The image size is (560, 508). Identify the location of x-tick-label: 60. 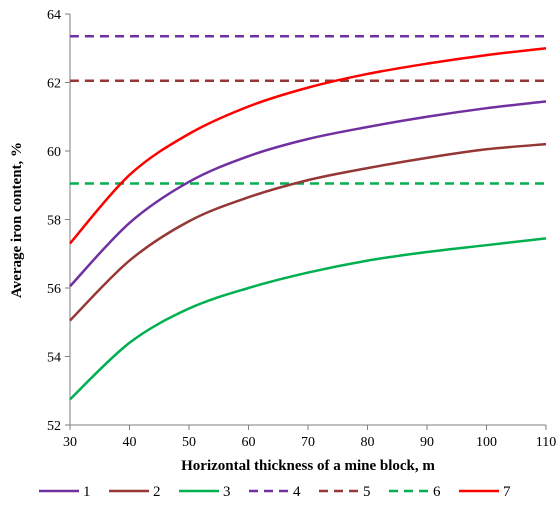
(249, 442).